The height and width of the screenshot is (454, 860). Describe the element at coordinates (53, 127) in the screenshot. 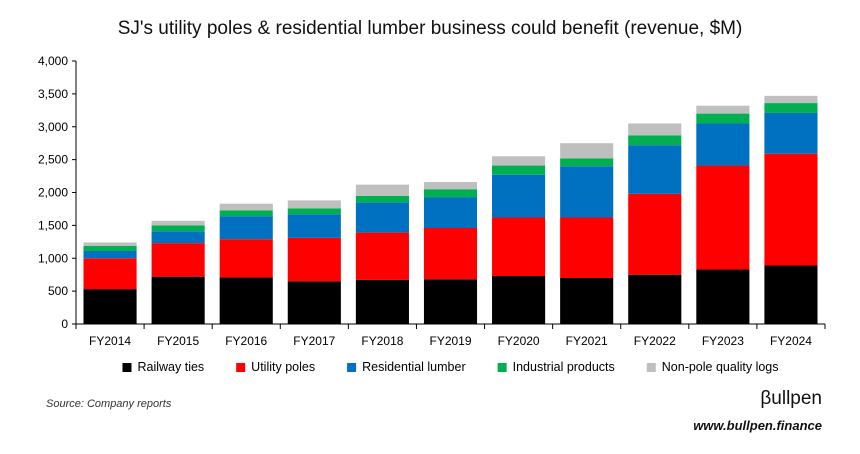

I see `y-tick-label: 3,000` at that location.